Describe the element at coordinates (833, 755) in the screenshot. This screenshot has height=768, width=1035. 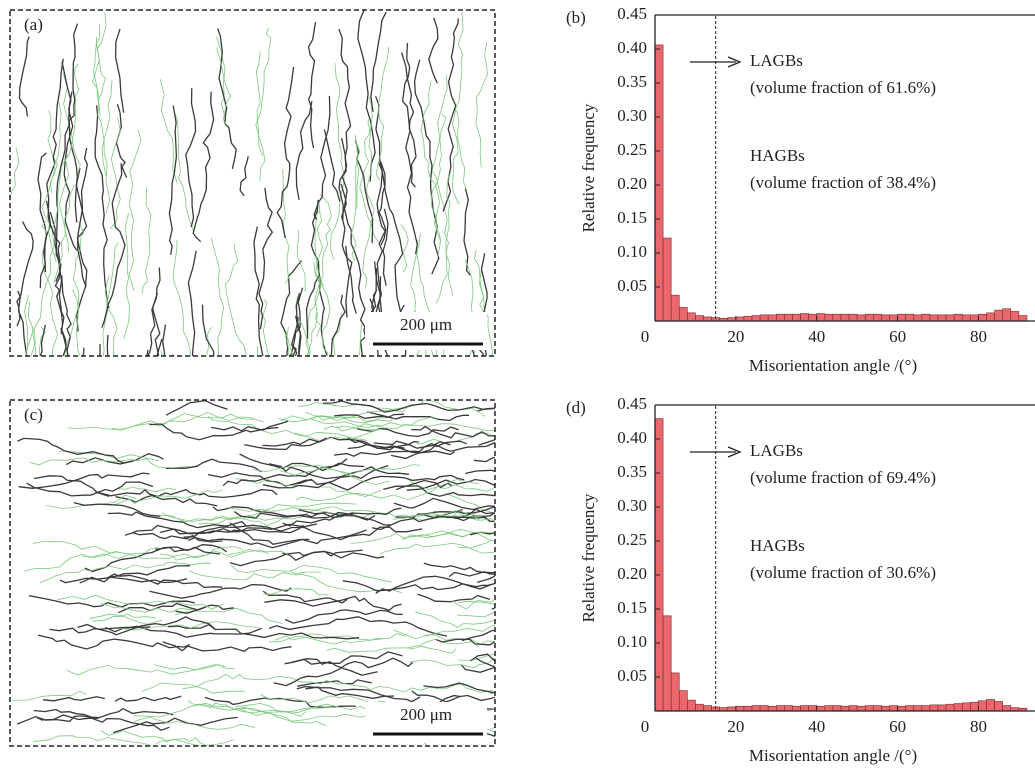
I see `x-axis-title: Misorientation angle /(°)` at that location.